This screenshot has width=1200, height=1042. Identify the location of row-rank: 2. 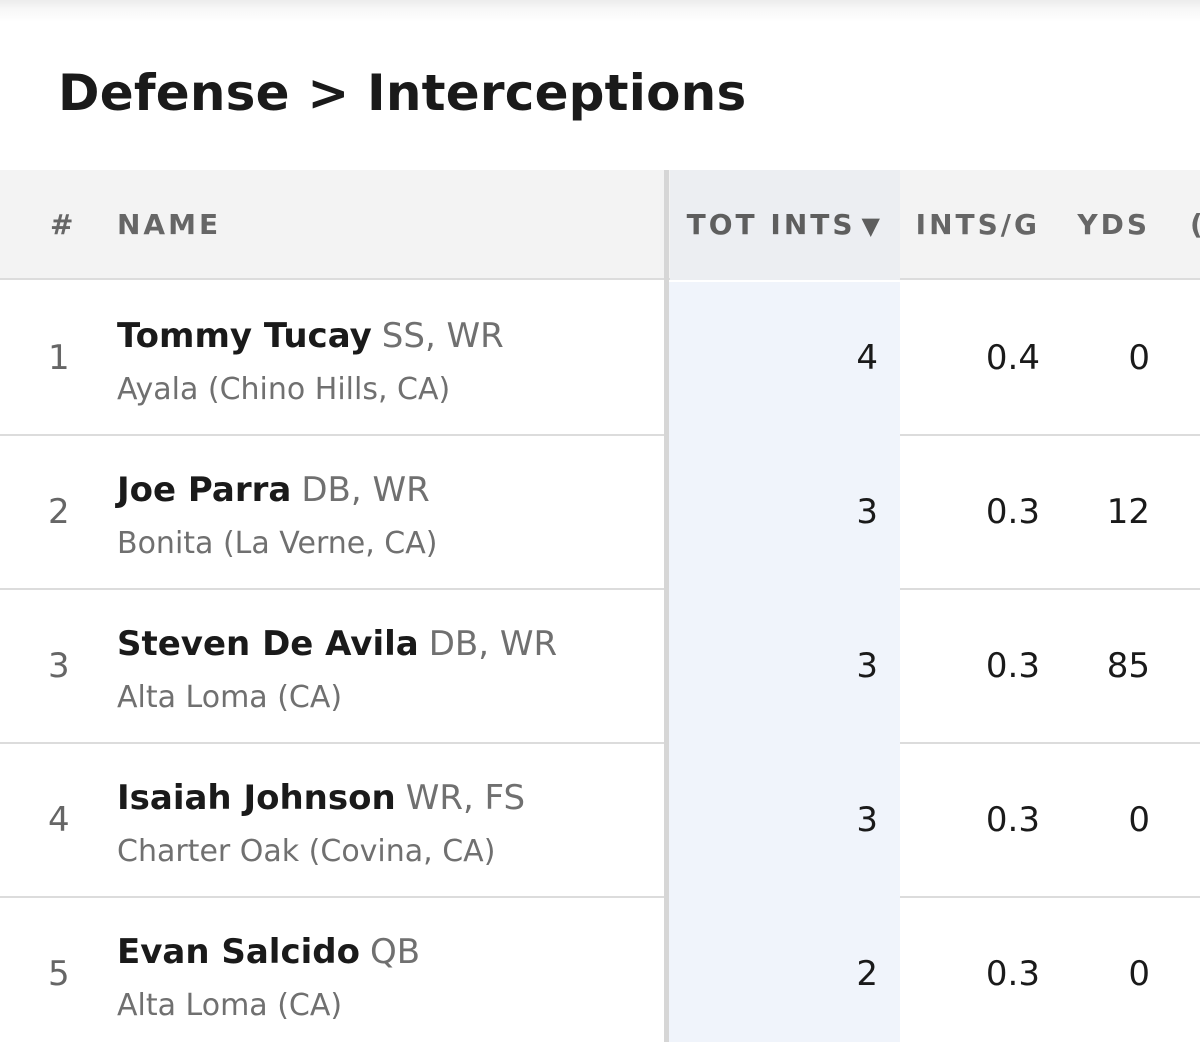
(59, 512).